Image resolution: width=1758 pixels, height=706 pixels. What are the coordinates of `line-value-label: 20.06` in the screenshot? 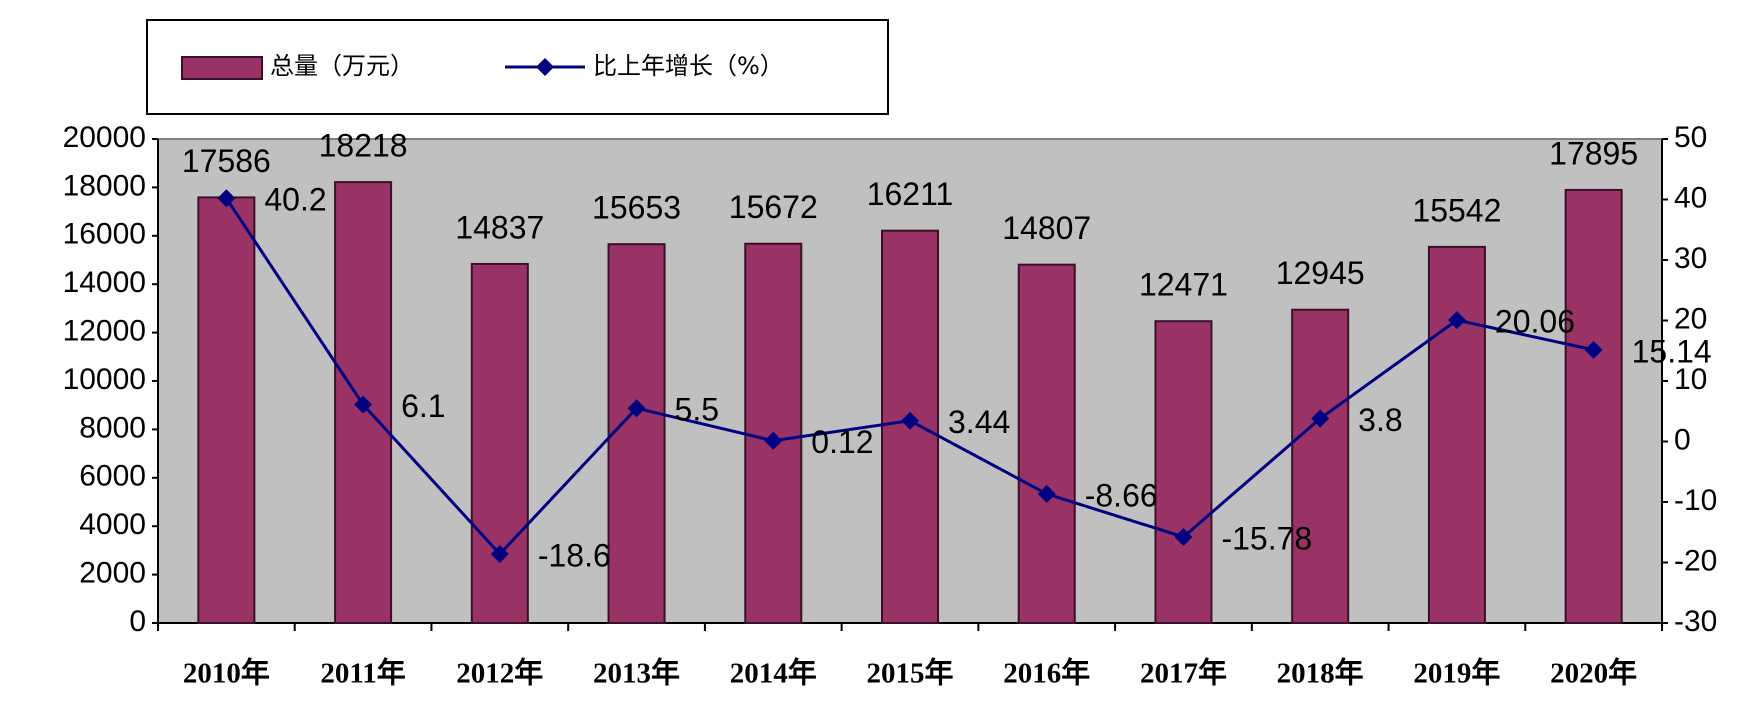 It's located at (1535, 322).